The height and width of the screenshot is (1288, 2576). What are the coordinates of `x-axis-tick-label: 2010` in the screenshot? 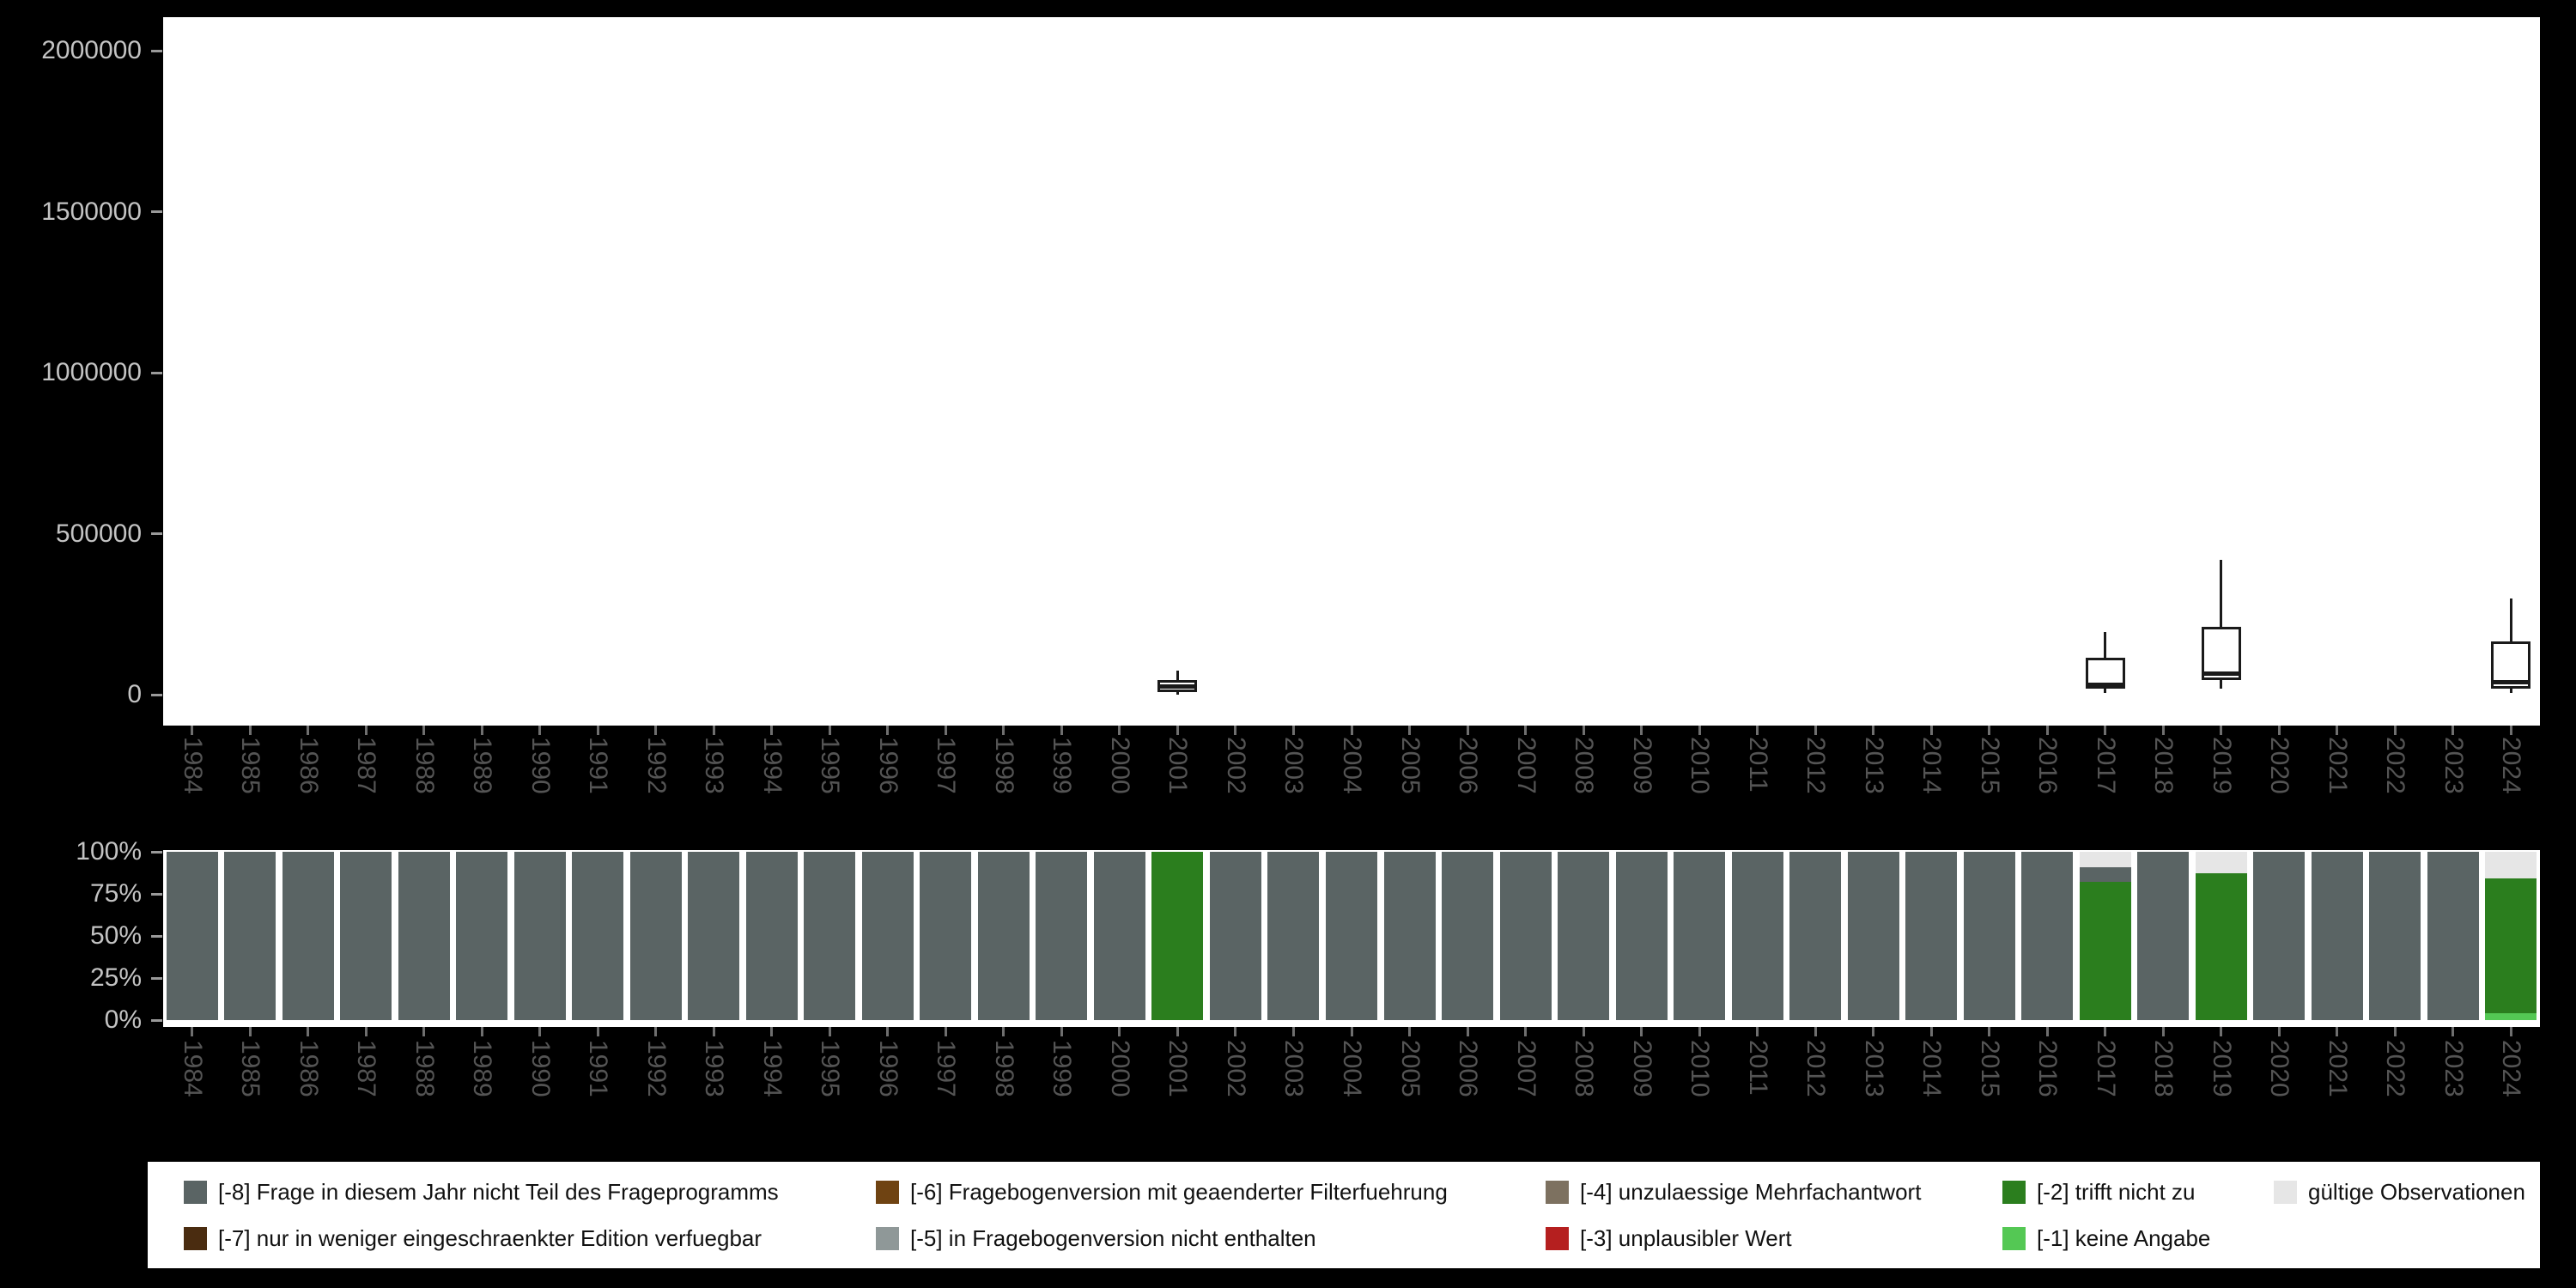 It's located at (1700, 766).